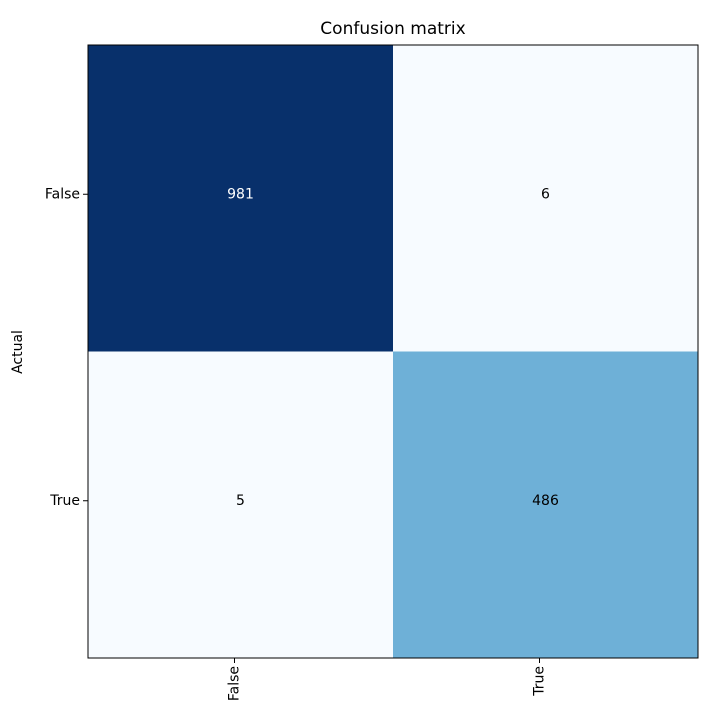  What do you see at coordinates (240, 194) in the screenshot?
I see `cell-label: 981` at bounding box center [240, 194].